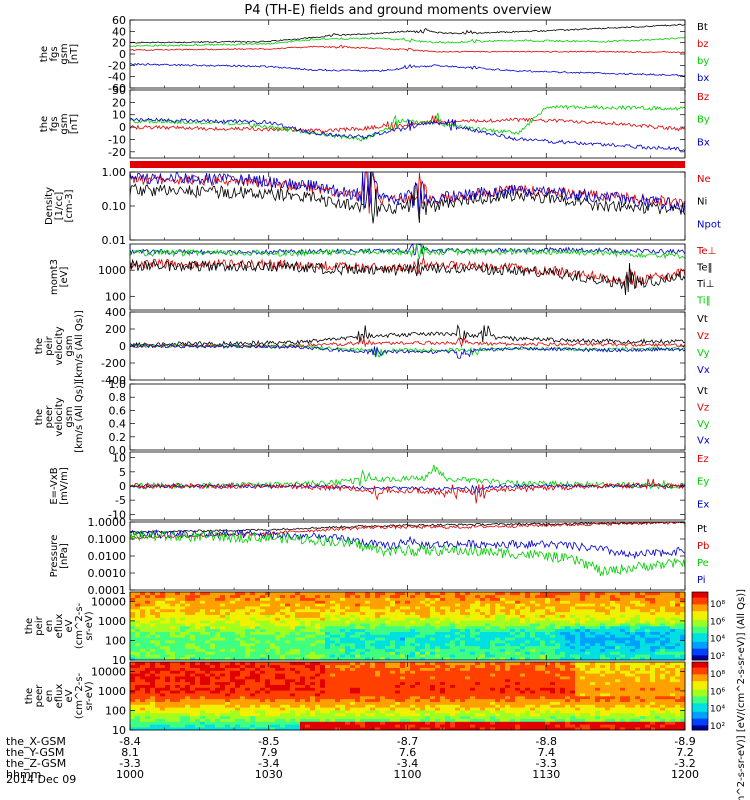 The image size is (750, 800). Describe the element at coordinates (113, 363) in the screenshot. I see `y-tick-label: -200` at that location.